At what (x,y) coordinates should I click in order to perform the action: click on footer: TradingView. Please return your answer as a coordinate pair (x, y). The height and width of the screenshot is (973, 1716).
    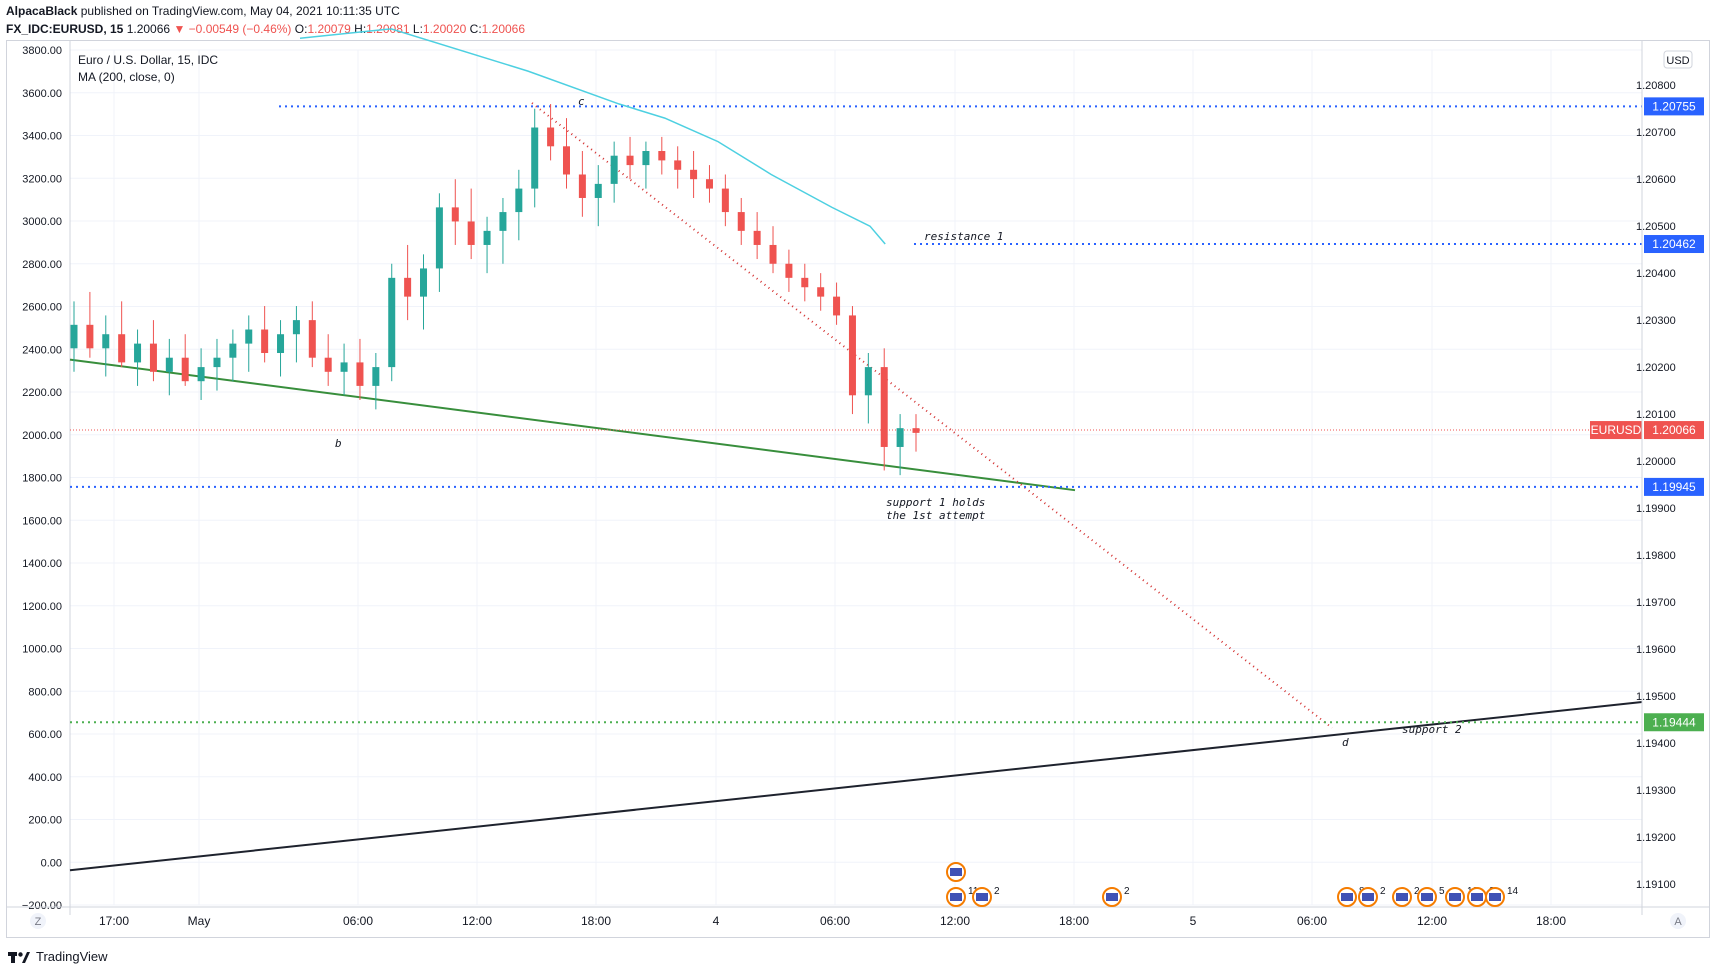
    Looking at the image, I should click on (58, 956).